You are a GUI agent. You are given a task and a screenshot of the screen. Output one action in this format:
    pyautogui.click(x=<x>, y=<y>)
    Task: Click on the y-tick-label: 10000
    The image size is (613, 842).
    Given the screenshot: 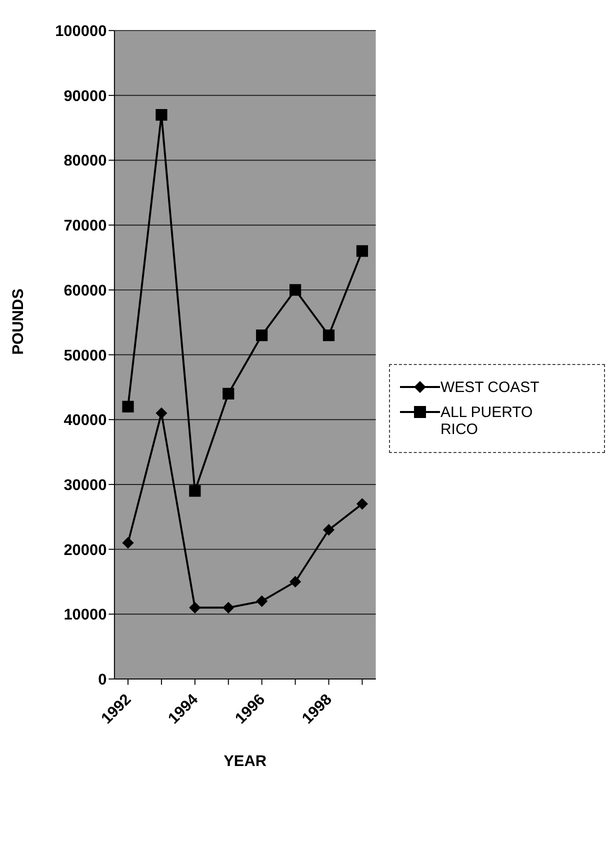 What is the action you would take?
    pyautogui.click(x=85, y=615)
    